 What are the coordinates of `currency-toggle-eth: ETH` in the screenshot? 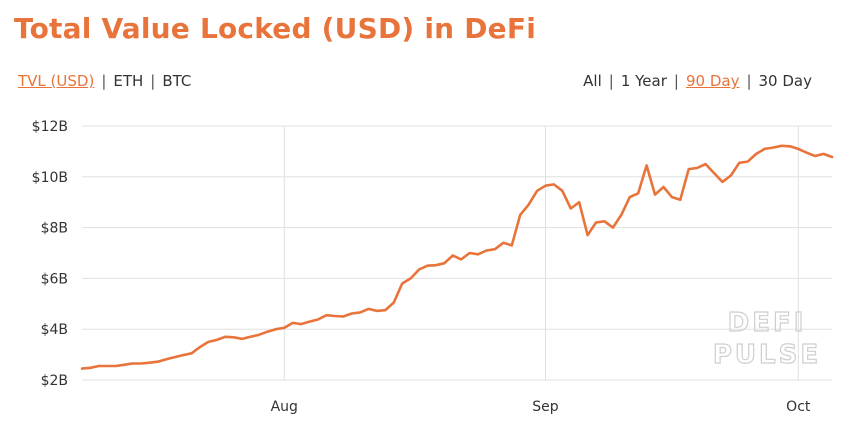 It's located at (128, 81).